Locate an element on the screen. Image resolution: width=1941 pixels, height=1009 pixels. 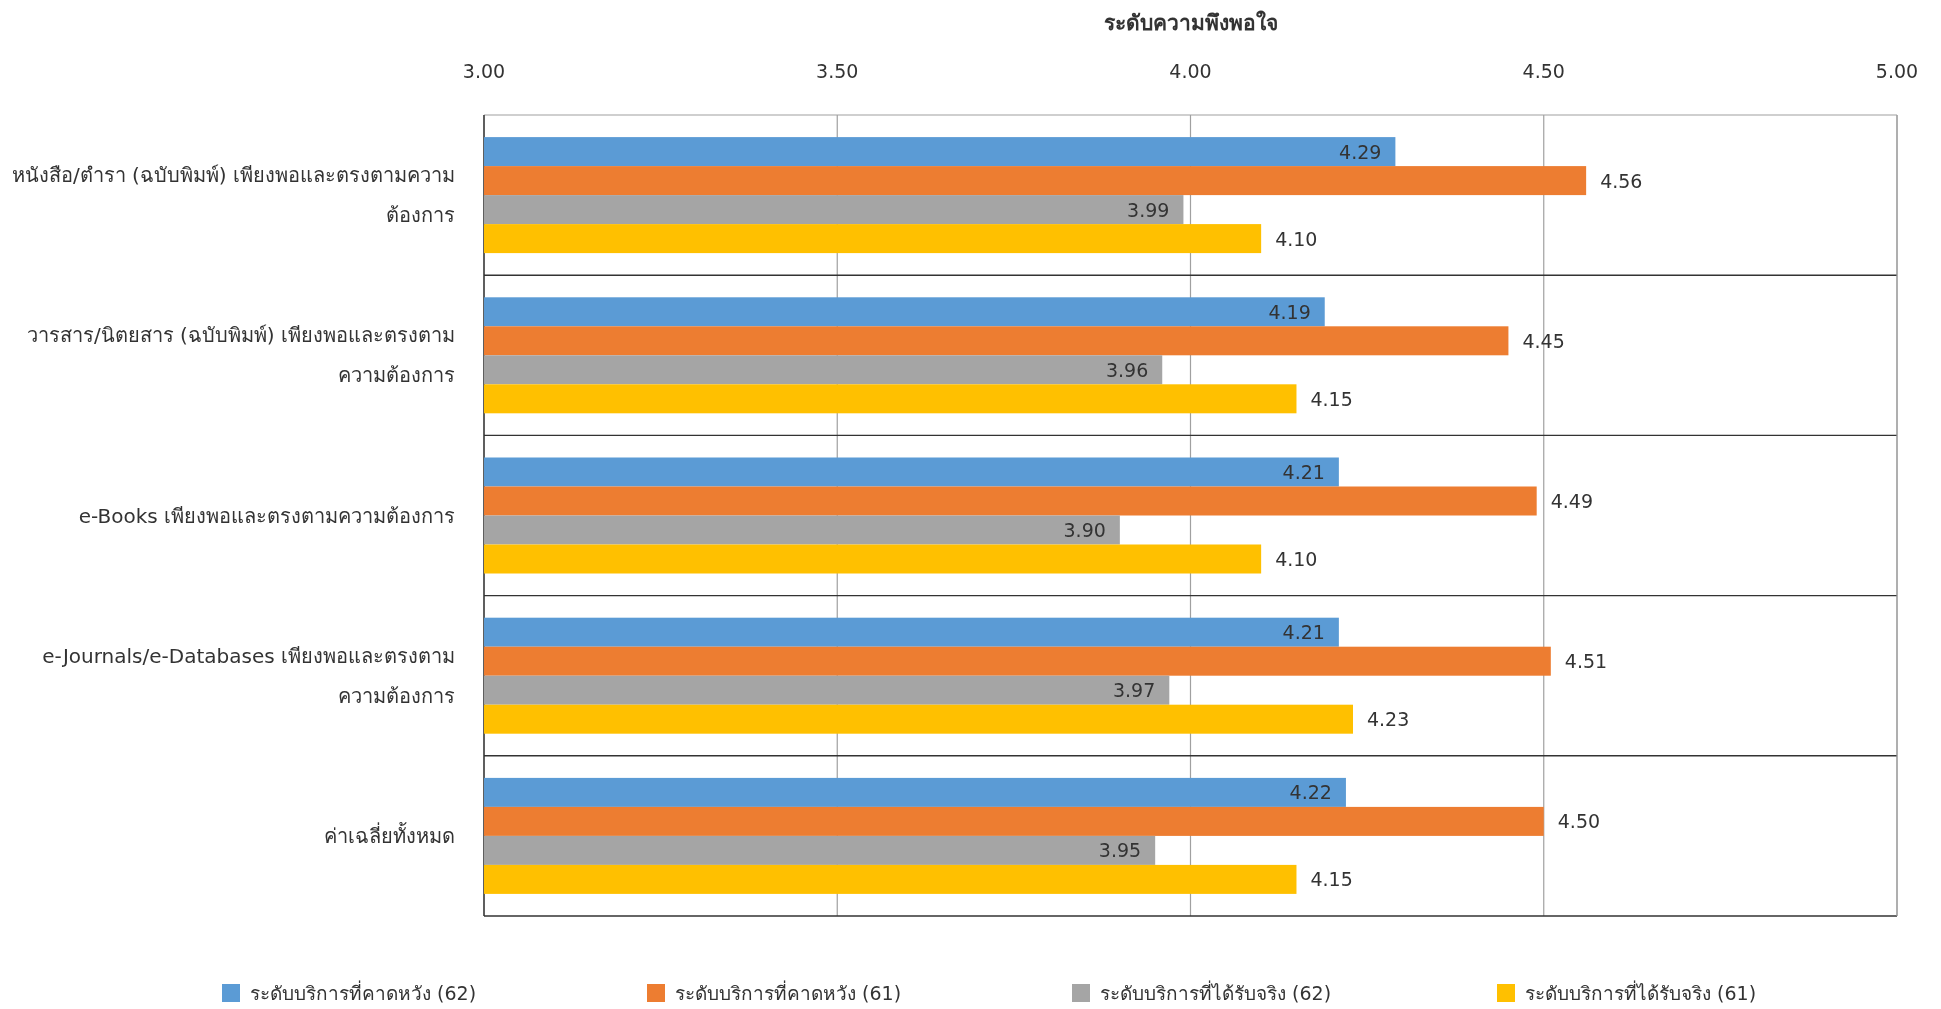
x-tick-label: 3.00 is located at coordinates (484, 71).